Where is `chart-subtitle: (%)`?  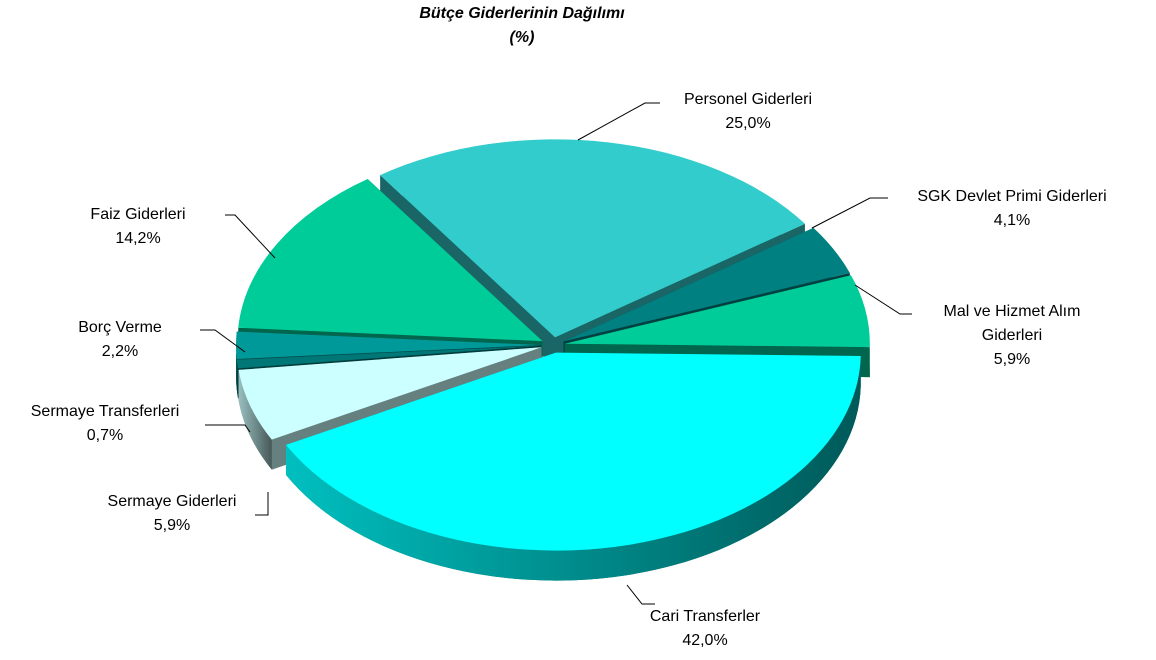 chart-subtitle: (%) is located at coordinates (522, 37).